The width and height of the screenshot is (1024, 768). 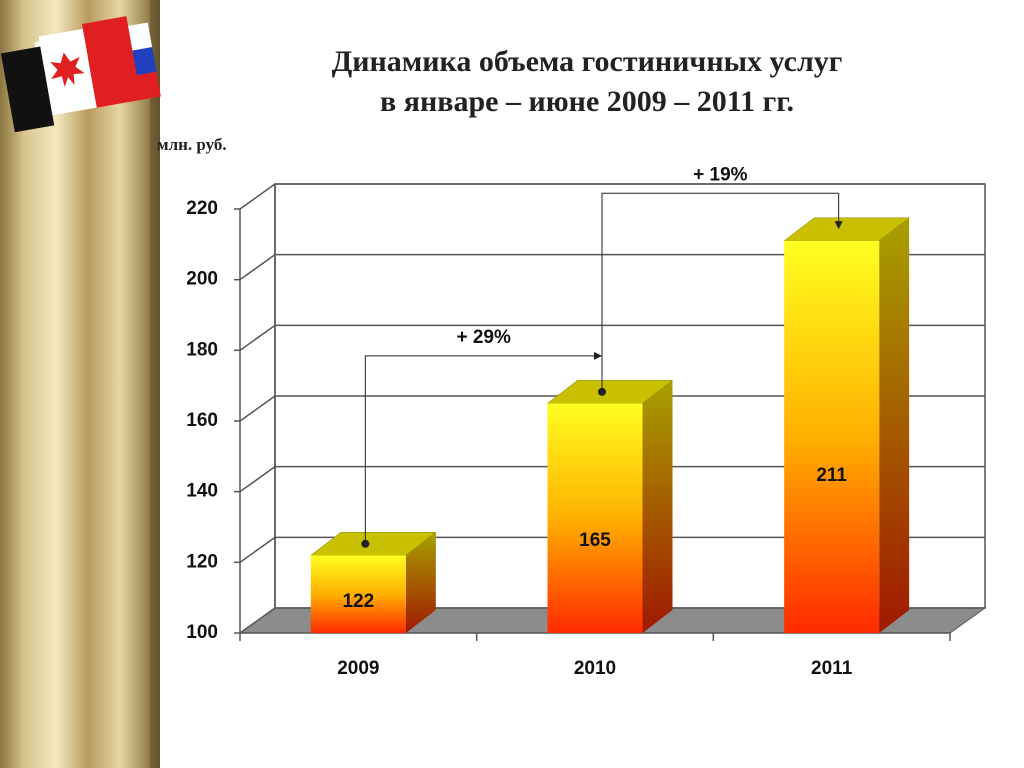 I want to click on x-tick-label: 2010, so click(x=595, y=668).